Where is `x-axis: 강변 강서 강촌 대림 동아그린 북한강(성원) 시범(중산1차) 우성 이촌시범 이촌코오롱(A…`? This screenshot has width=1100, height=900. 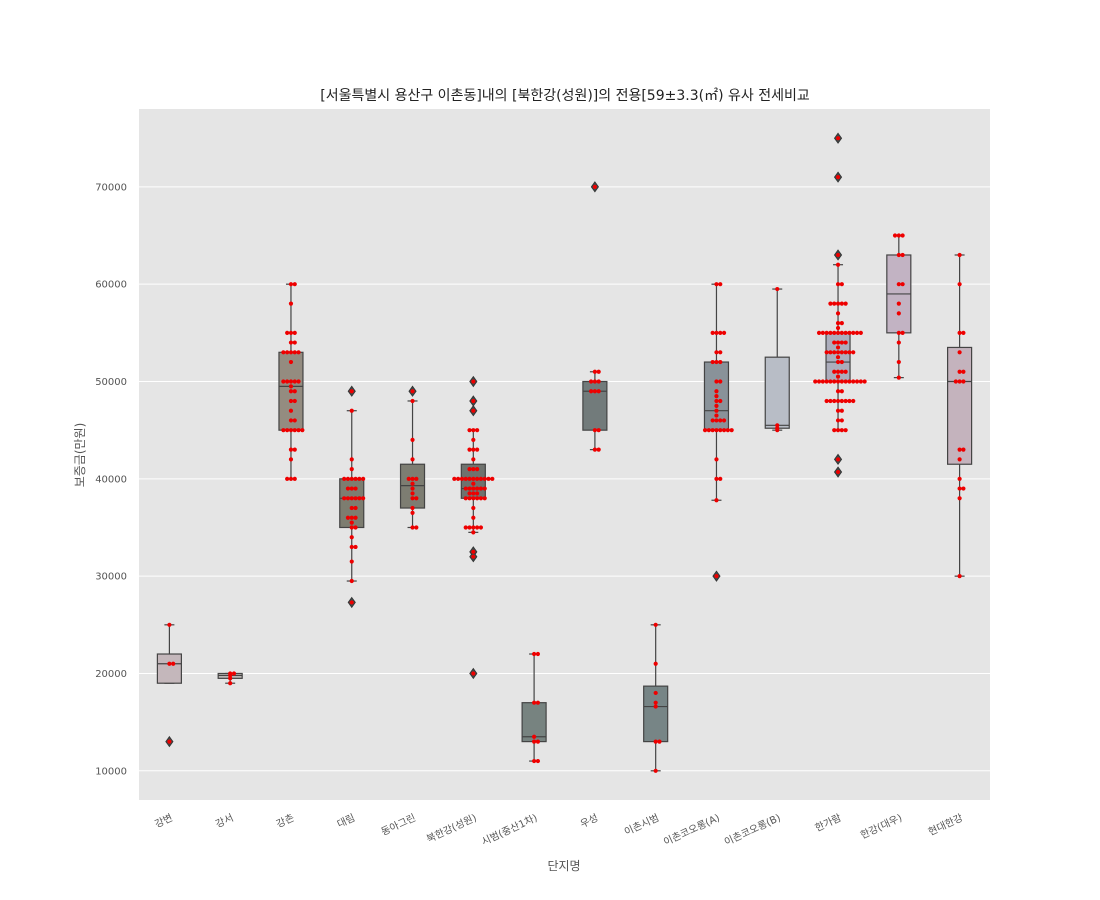 x-axis: 강변 강서 강촌 대림 동아그린 북한강(성원) 시범(중산1차) 우성 이촌시범 이촌코오롱(A… is located at coordinates (559, 829).